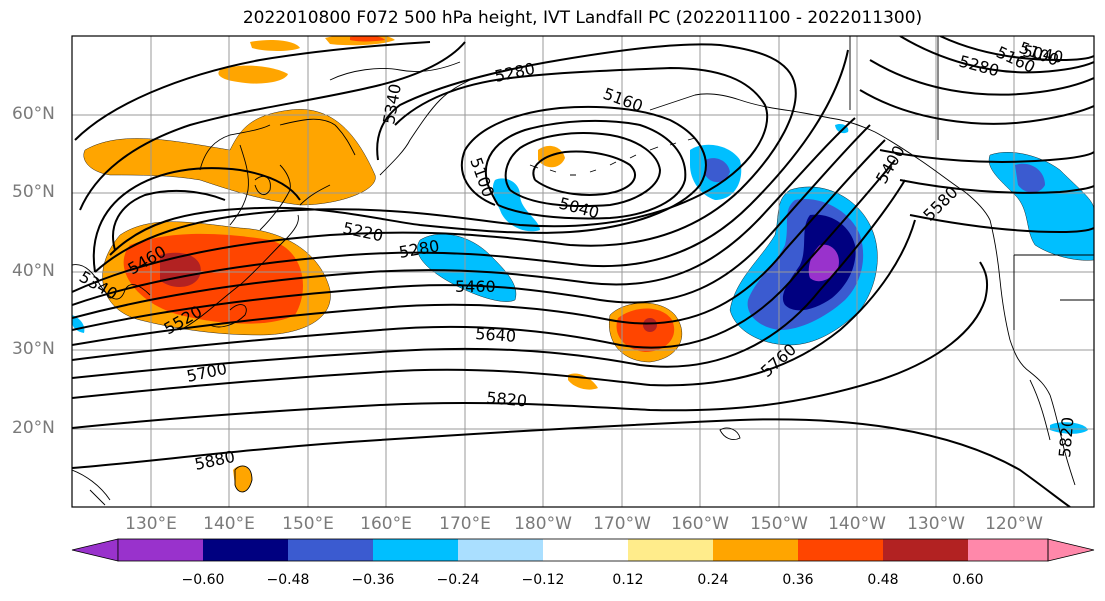 The height and width of the screenshot is (601, 1105). I want to click on colorbar-tick-012: 0.12, so click(628, 580).